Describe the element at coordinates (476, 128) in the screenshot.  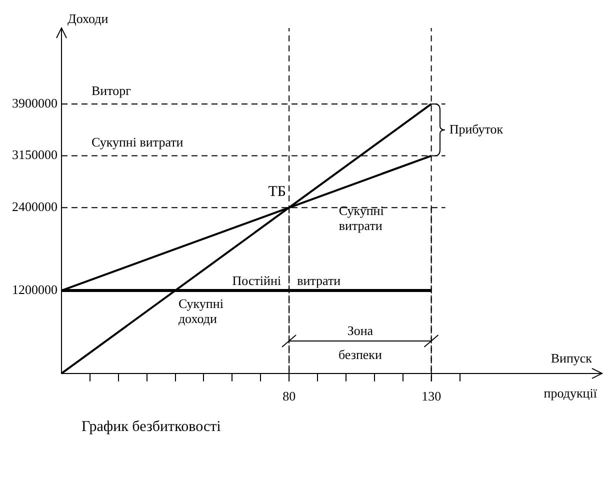
I see `annotation: Прибуток` at that location.